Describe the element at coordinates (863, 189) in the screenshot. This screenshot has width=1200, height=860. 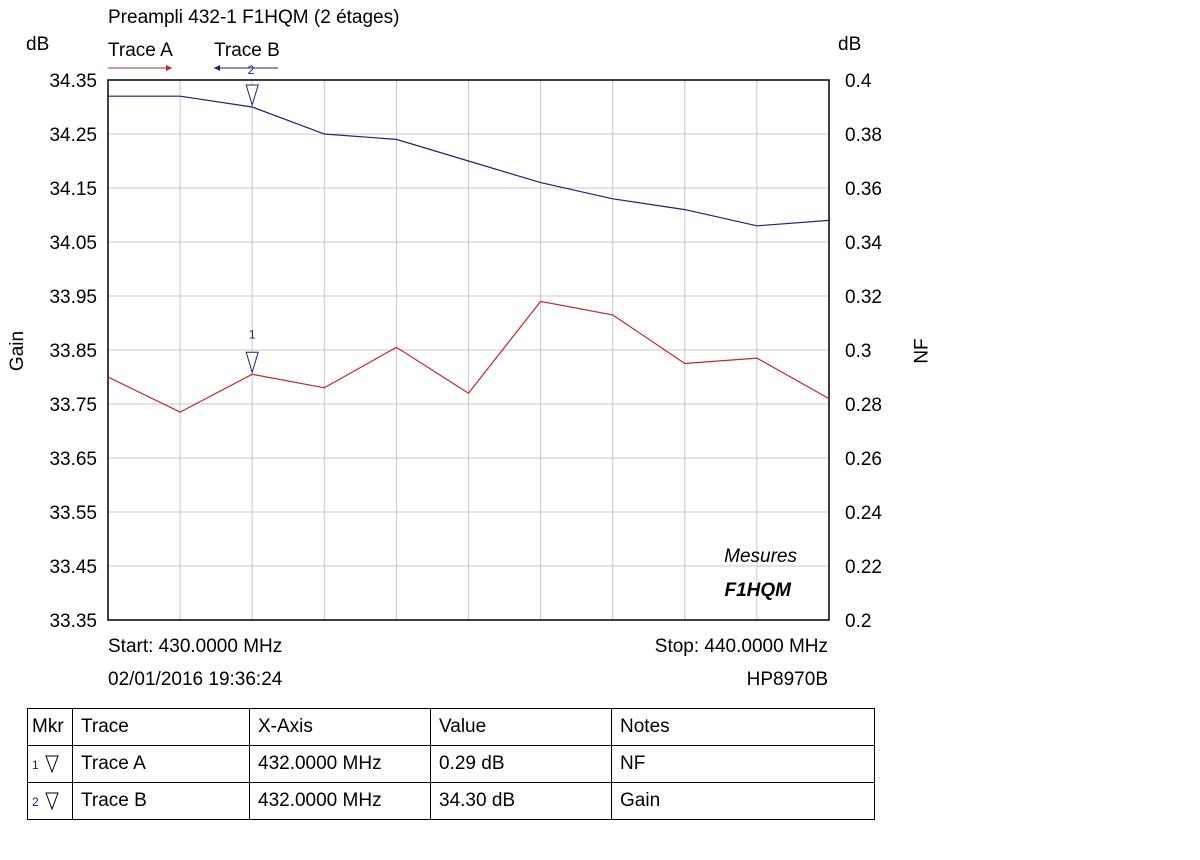
I see `y2-tick-label: 0.36` at that location.